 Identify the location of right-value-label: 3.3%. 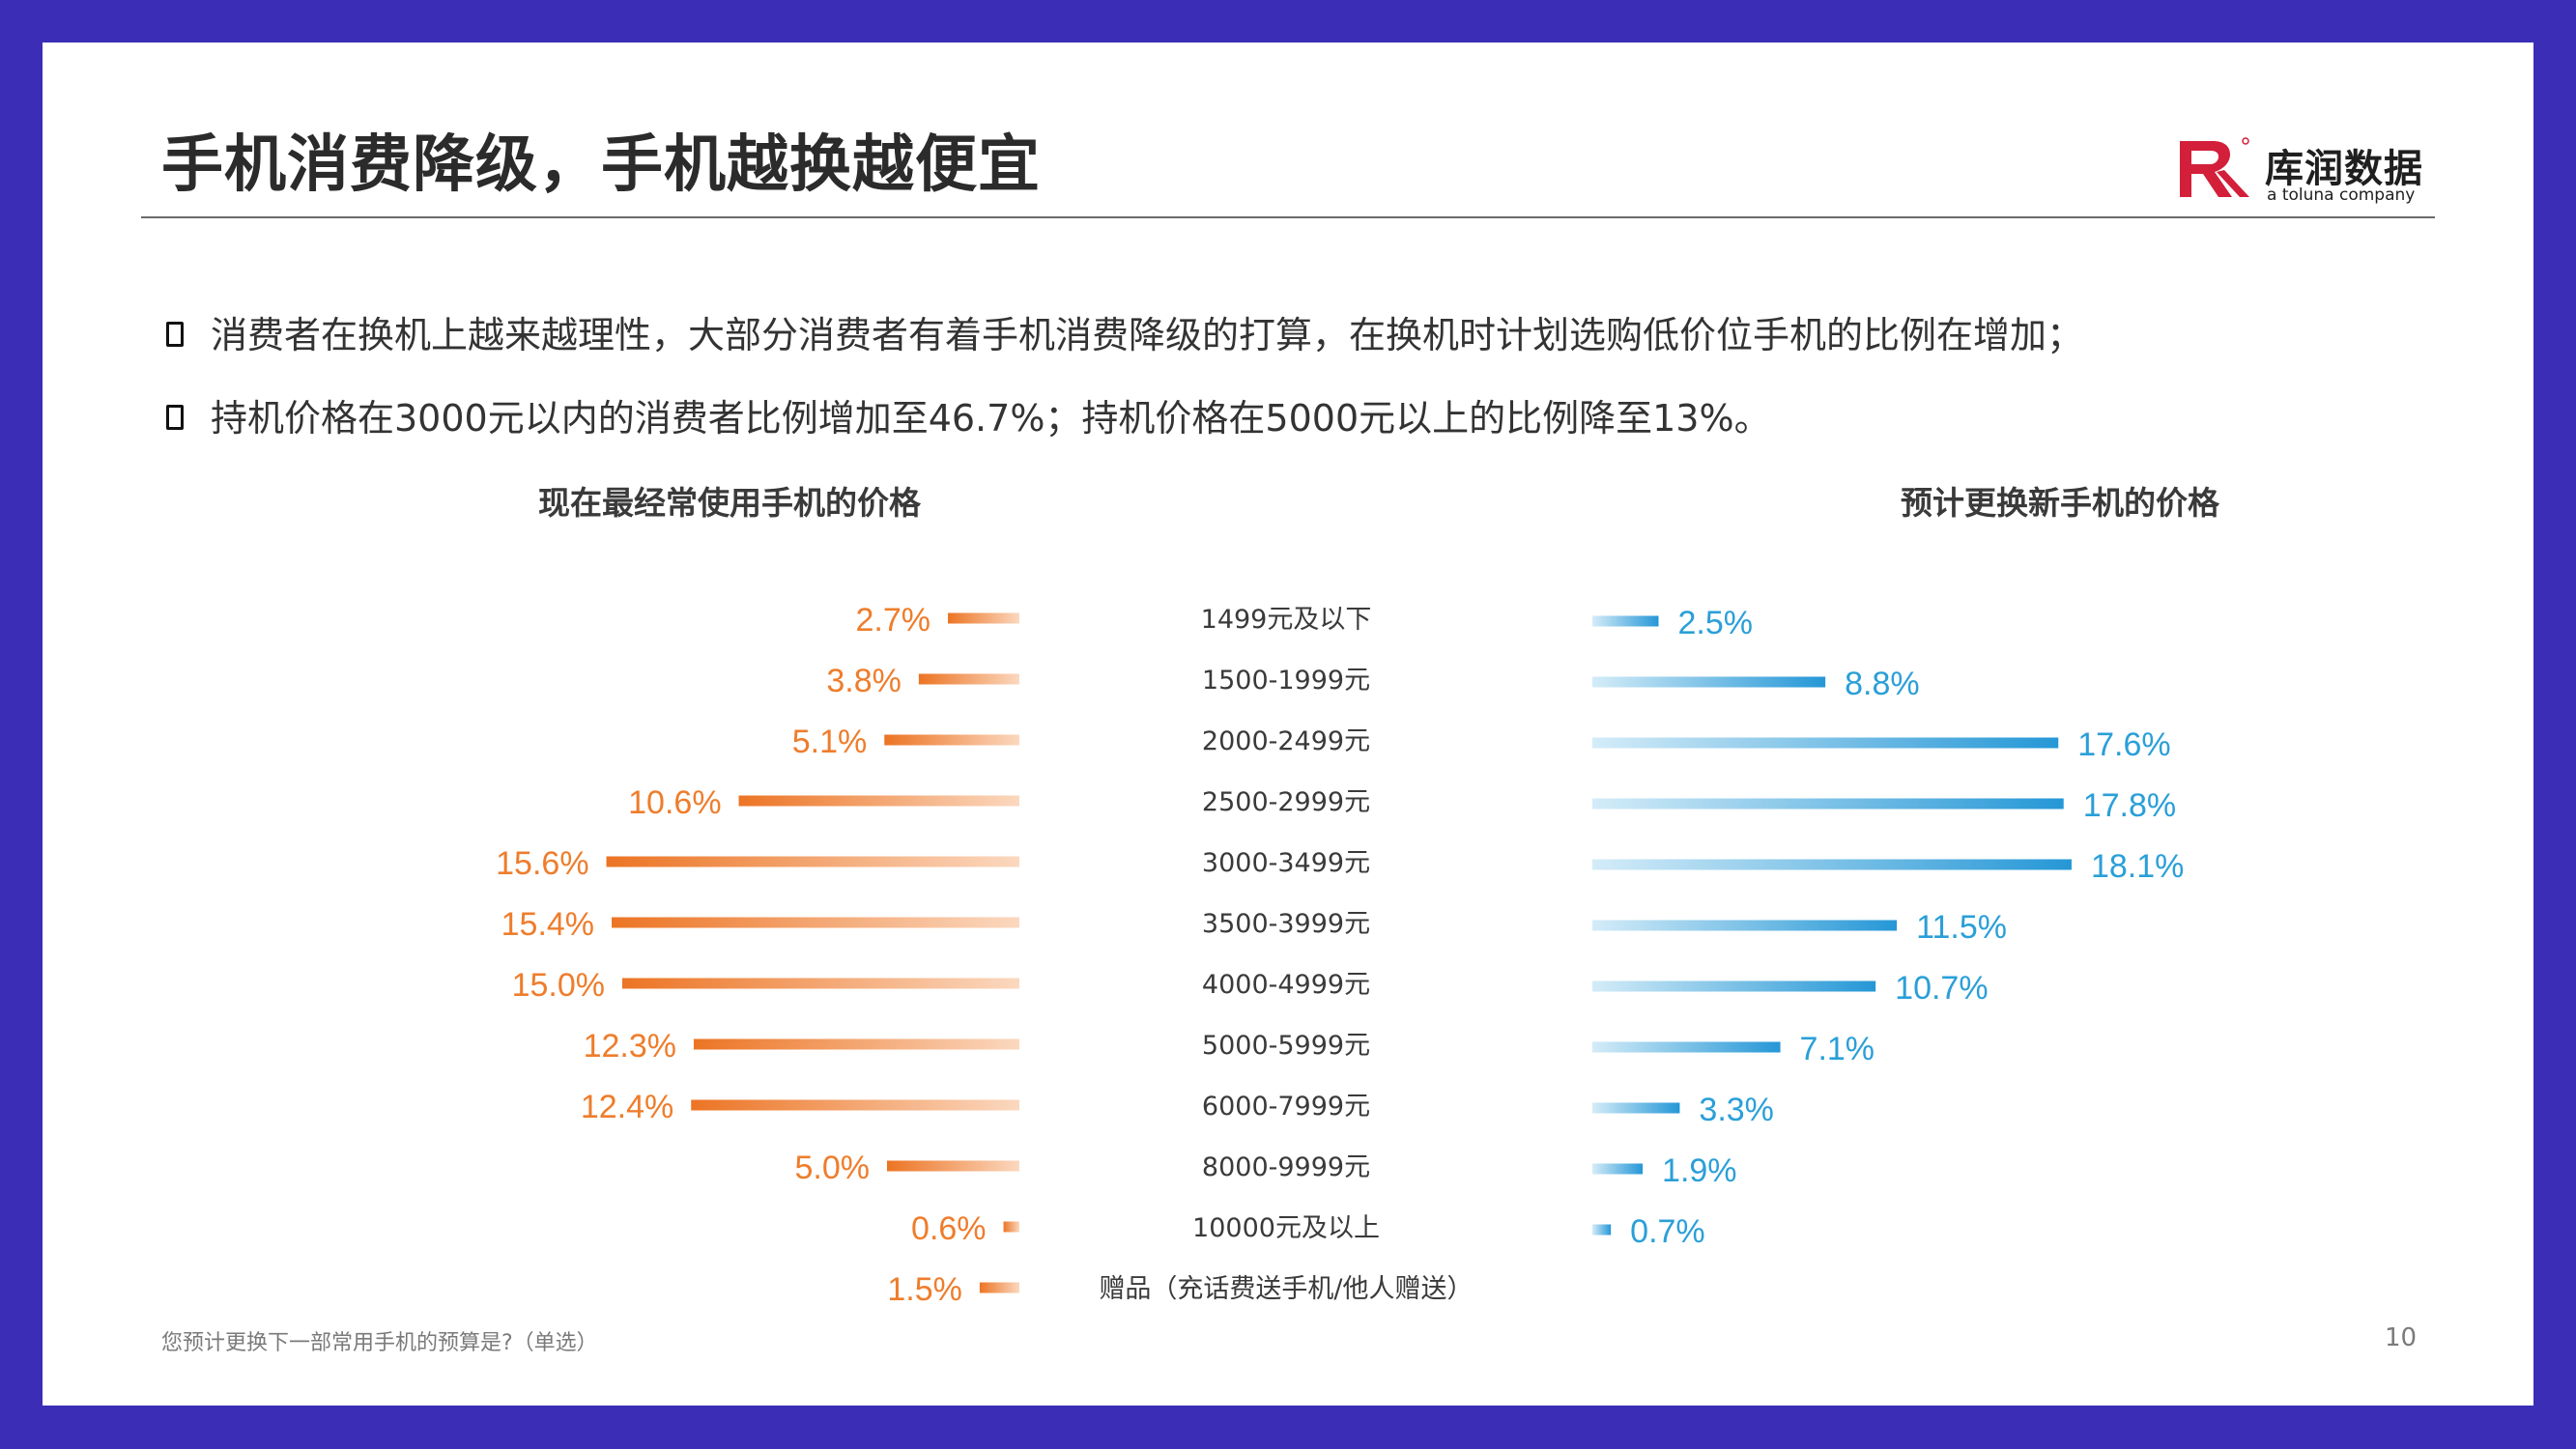
(1737, 1110).